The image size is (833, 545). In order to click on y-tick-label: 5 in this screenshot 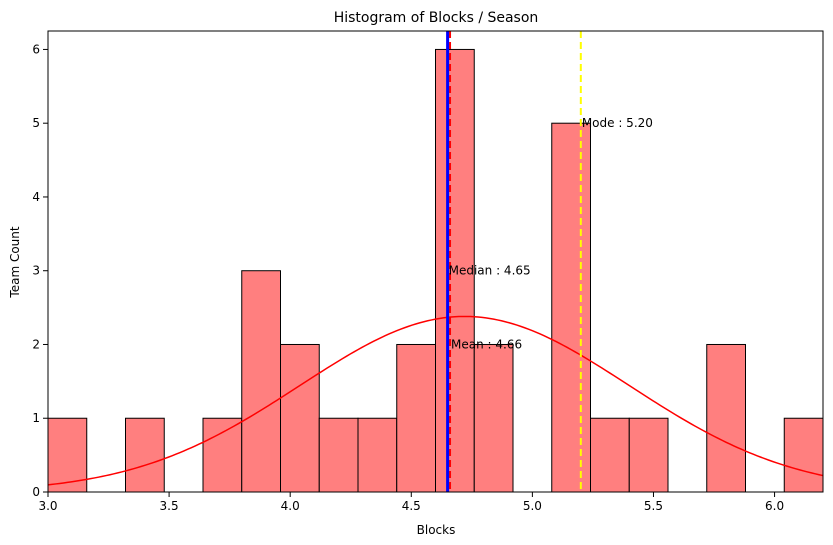, I will do `click(36, 123)`.